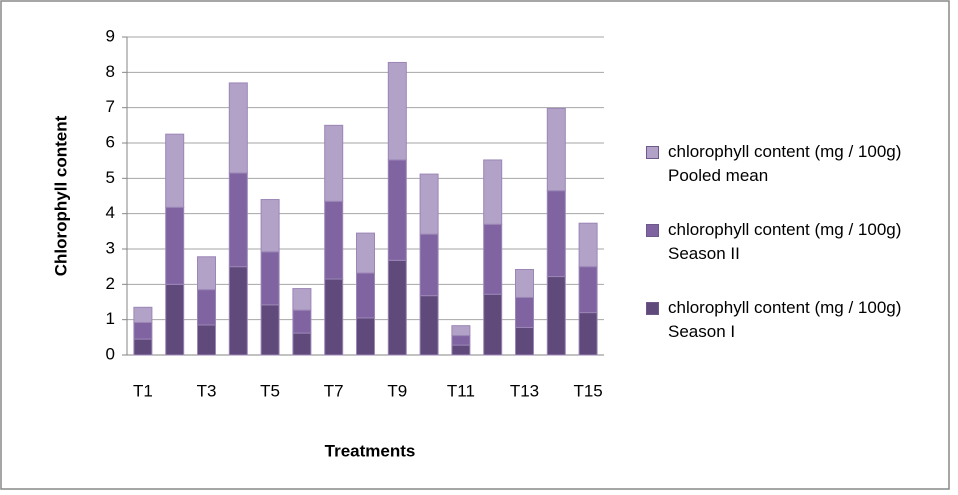  Describe the element at coordinates (110, 35) in the screenshot. I see `y-tick-label: 9` at that location.